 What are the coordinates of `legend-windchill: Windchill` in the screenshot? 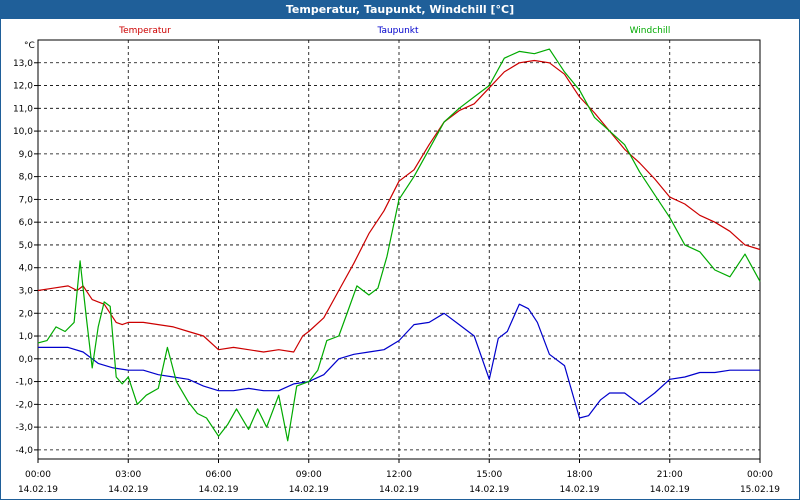 It's located at (650, 31).